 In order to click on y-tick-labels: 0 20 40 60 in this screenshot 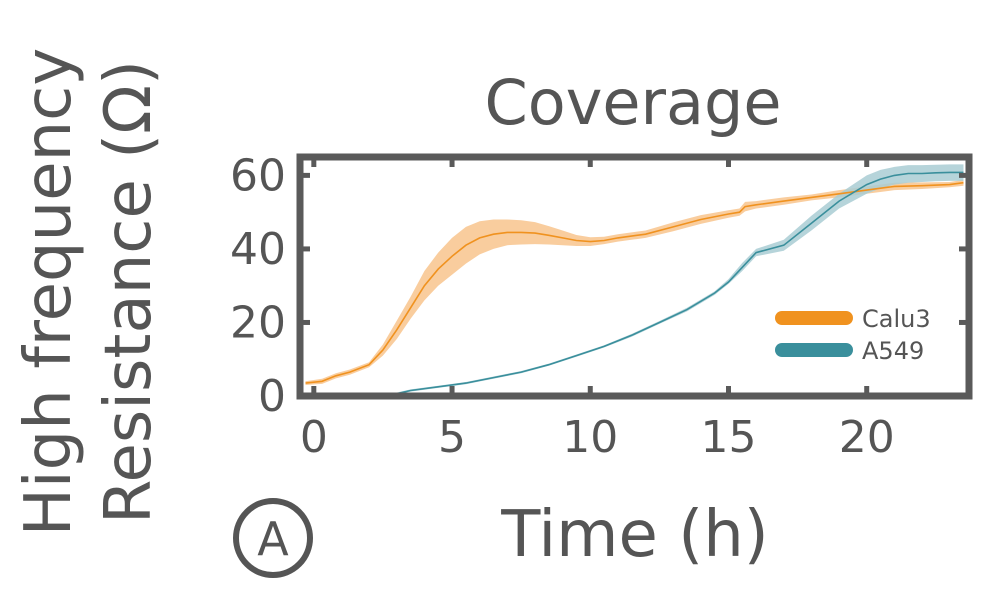, I will do `click(258, 286)`.